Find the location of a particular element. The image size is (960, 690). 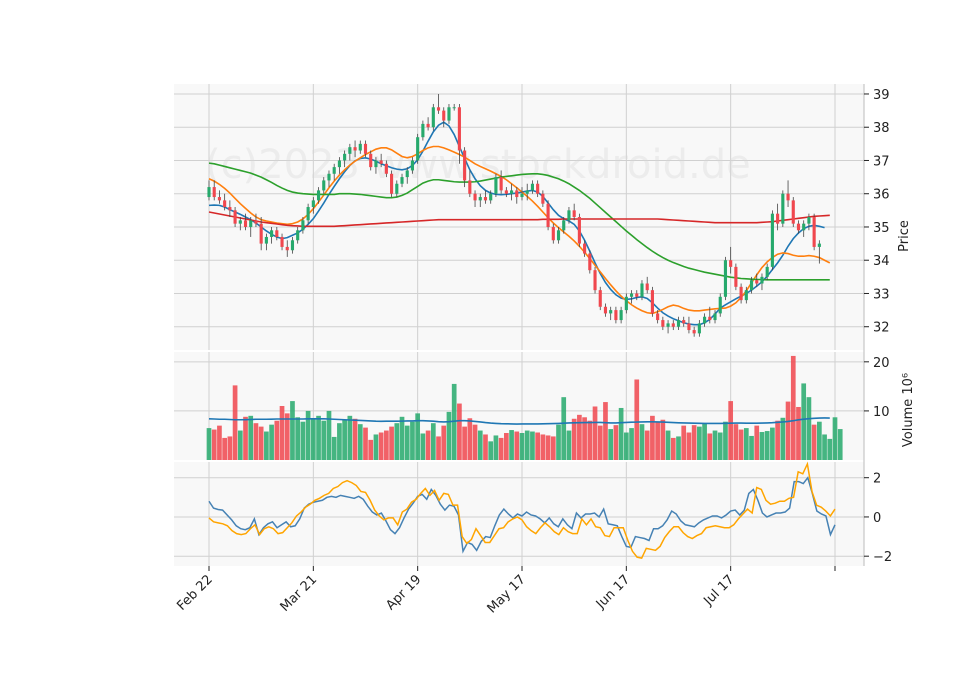

date-tick-label: Feb 22 is located at coordinates (195, 593).